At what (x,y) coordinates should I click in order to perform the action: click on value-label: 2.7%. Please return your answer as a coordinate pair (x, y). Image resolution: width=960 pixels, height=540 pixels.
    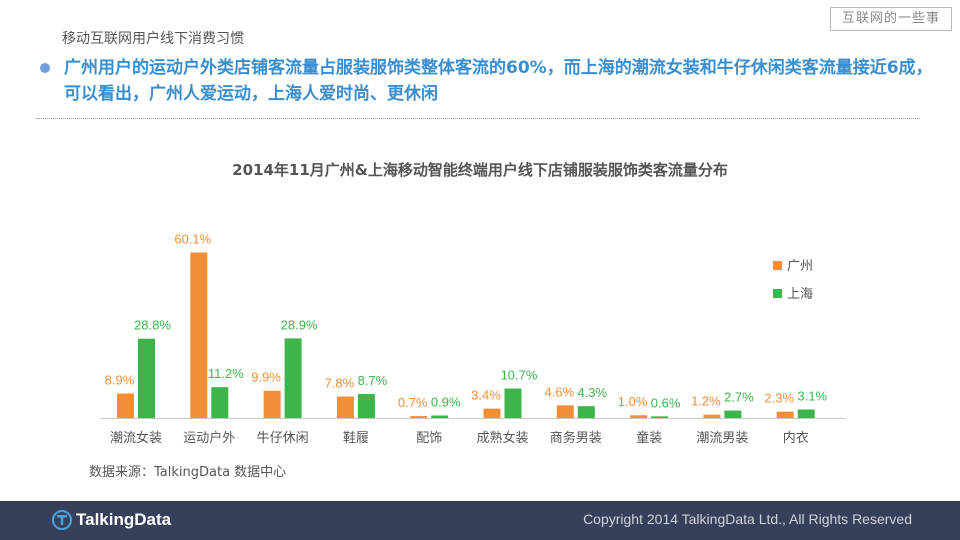
    Looking at the image, I should click on (739, 397).